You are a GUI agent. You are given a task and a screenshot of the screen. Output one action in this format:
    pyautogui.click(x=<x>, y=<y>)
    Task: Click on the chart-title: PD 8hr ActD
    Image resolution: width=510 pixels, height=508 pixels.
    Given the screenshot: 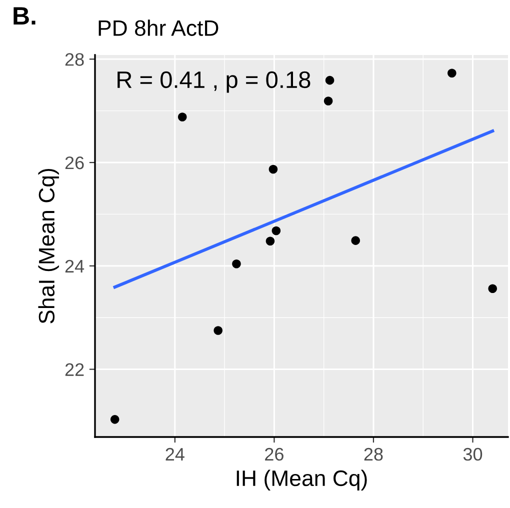 What is the action you would take?
    pyautogui.click(x=158, y=28)
    